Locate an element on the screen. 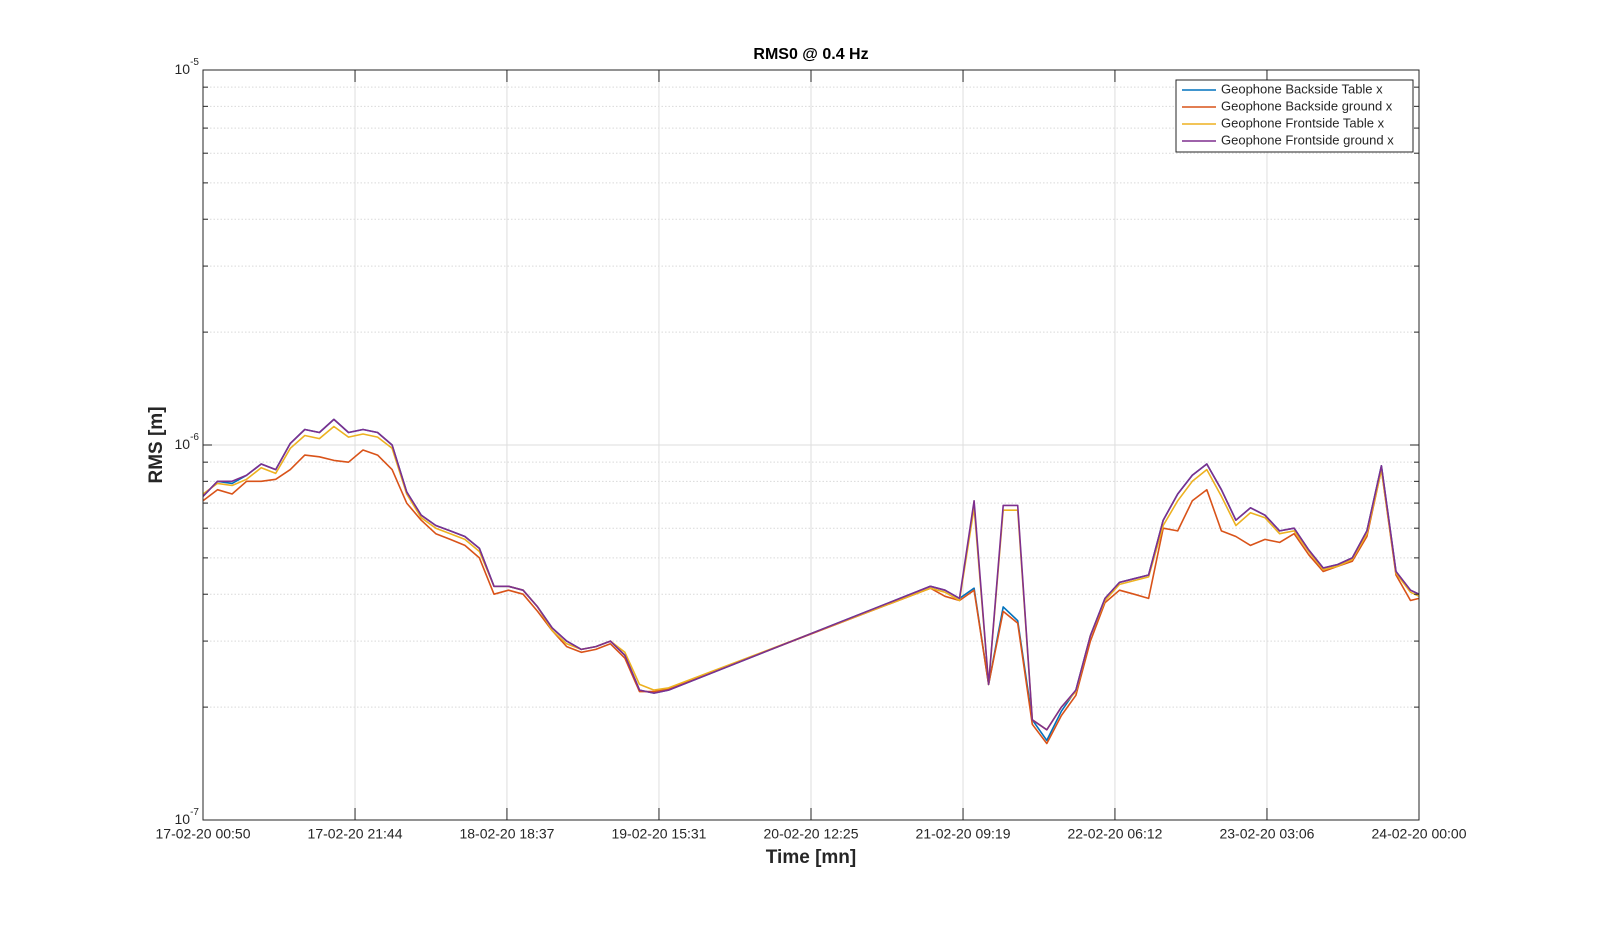 This screenshot has width=1600, height=942. x-tick-label: 18-02-20 18:37 is located at coordinates (506, 834).